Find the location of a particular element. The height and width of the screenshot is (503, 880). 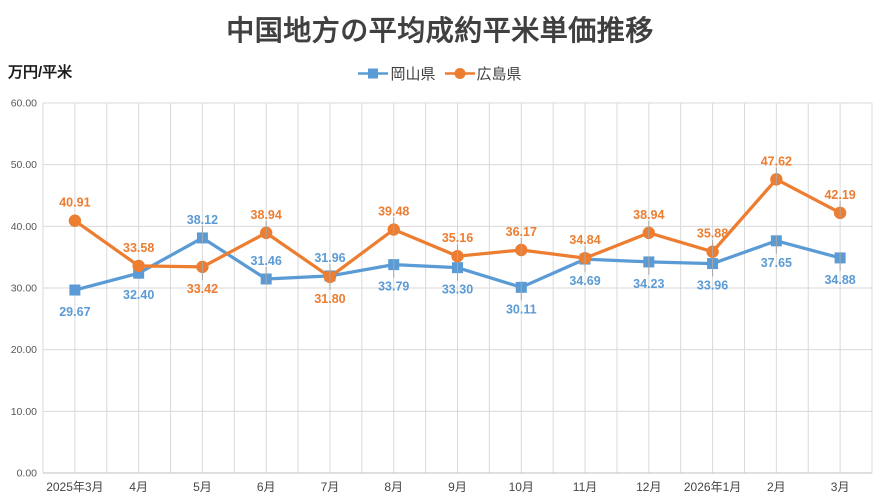

x-axis-category-label: 6月 is located at coordinates (266, 487).